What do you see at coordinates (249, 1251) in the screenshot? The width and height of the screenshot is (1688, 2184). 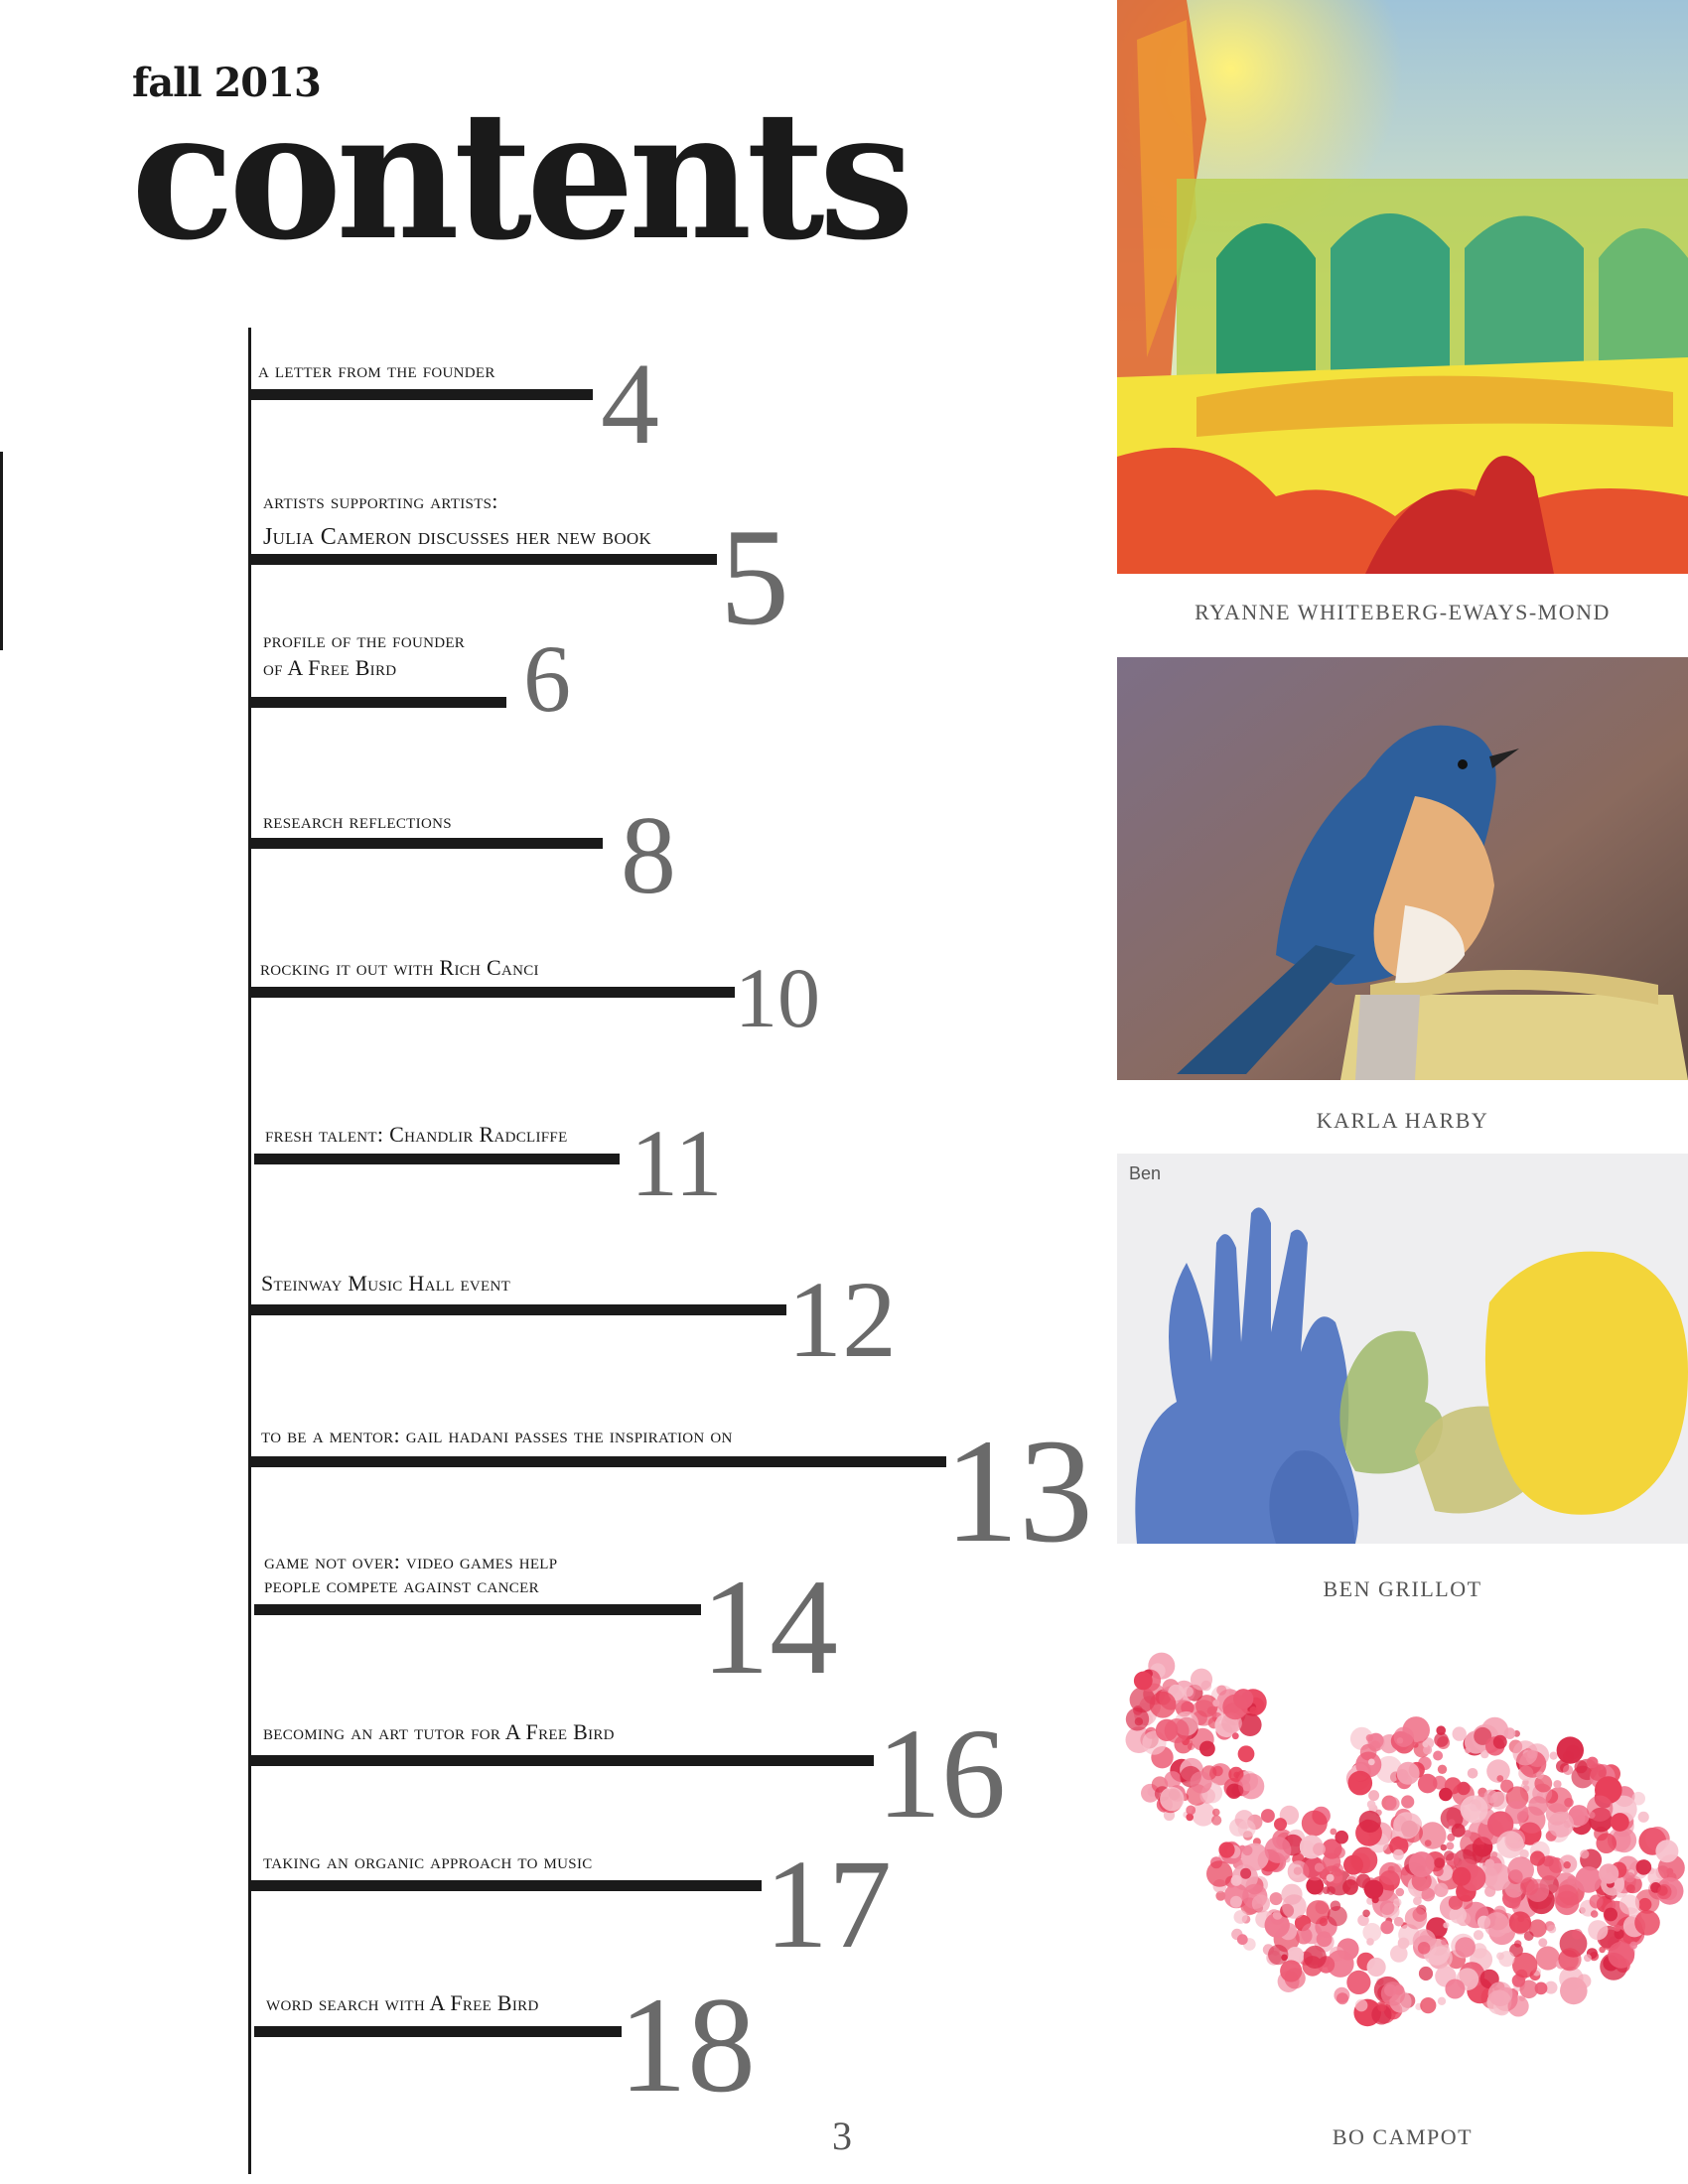 I see `toc-spine` at bounding box center [249, 1251].